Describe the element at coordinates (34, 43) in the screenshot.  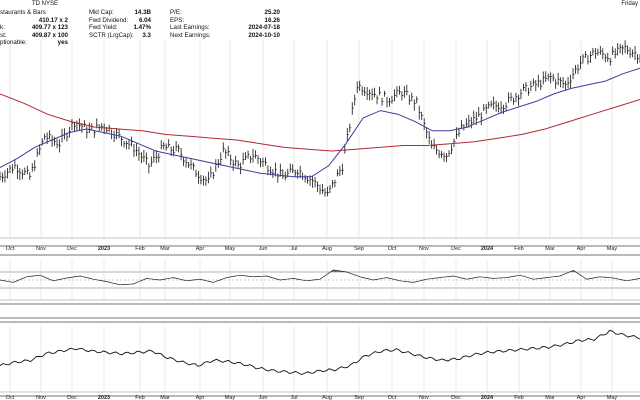
I see `quote-row-optionable: ptionable: yes` at that location.